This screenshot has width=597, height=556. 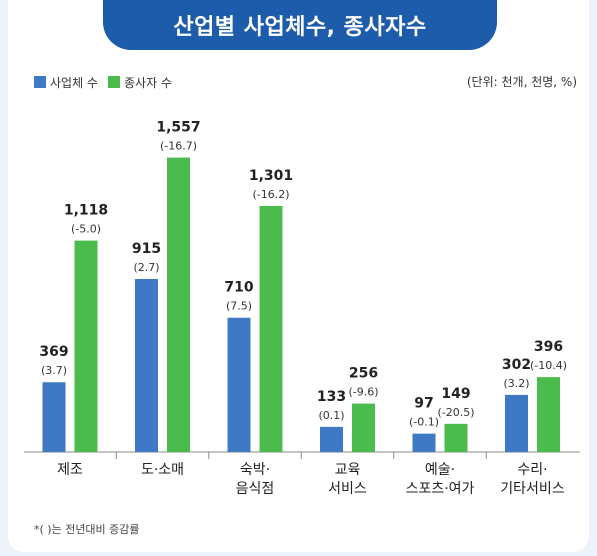 I want to click on legend: 사업체 수 종사자 수, so click(x=108, y=82).